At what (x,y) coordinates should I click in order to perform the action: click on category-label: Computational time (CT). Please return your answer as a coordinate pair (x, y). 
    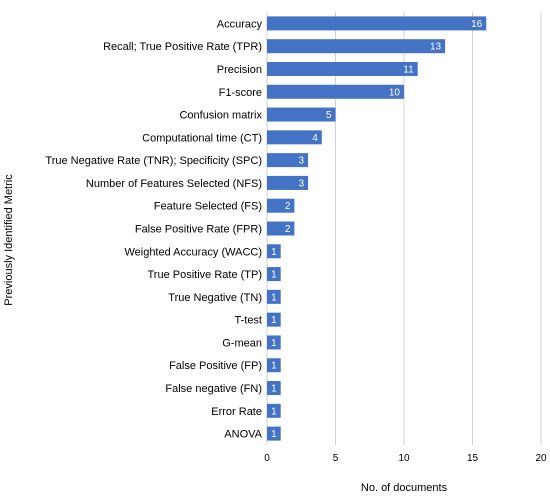
    Looking at the image, I should click on (202, 138).